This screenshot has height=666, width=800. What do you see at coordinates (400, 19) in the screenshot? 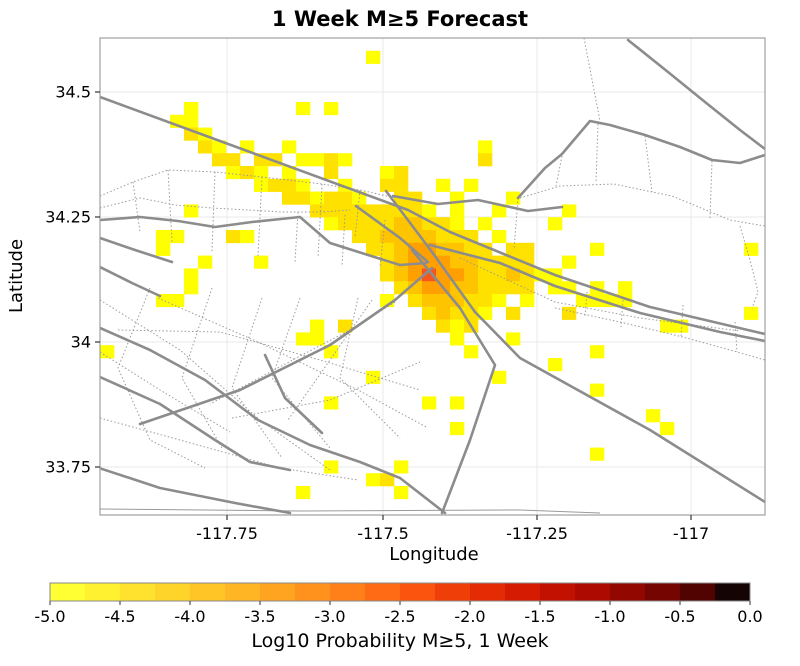
I see `chart-title: 1 Week M≥5 Forecast` at bounding box center [400, 19].